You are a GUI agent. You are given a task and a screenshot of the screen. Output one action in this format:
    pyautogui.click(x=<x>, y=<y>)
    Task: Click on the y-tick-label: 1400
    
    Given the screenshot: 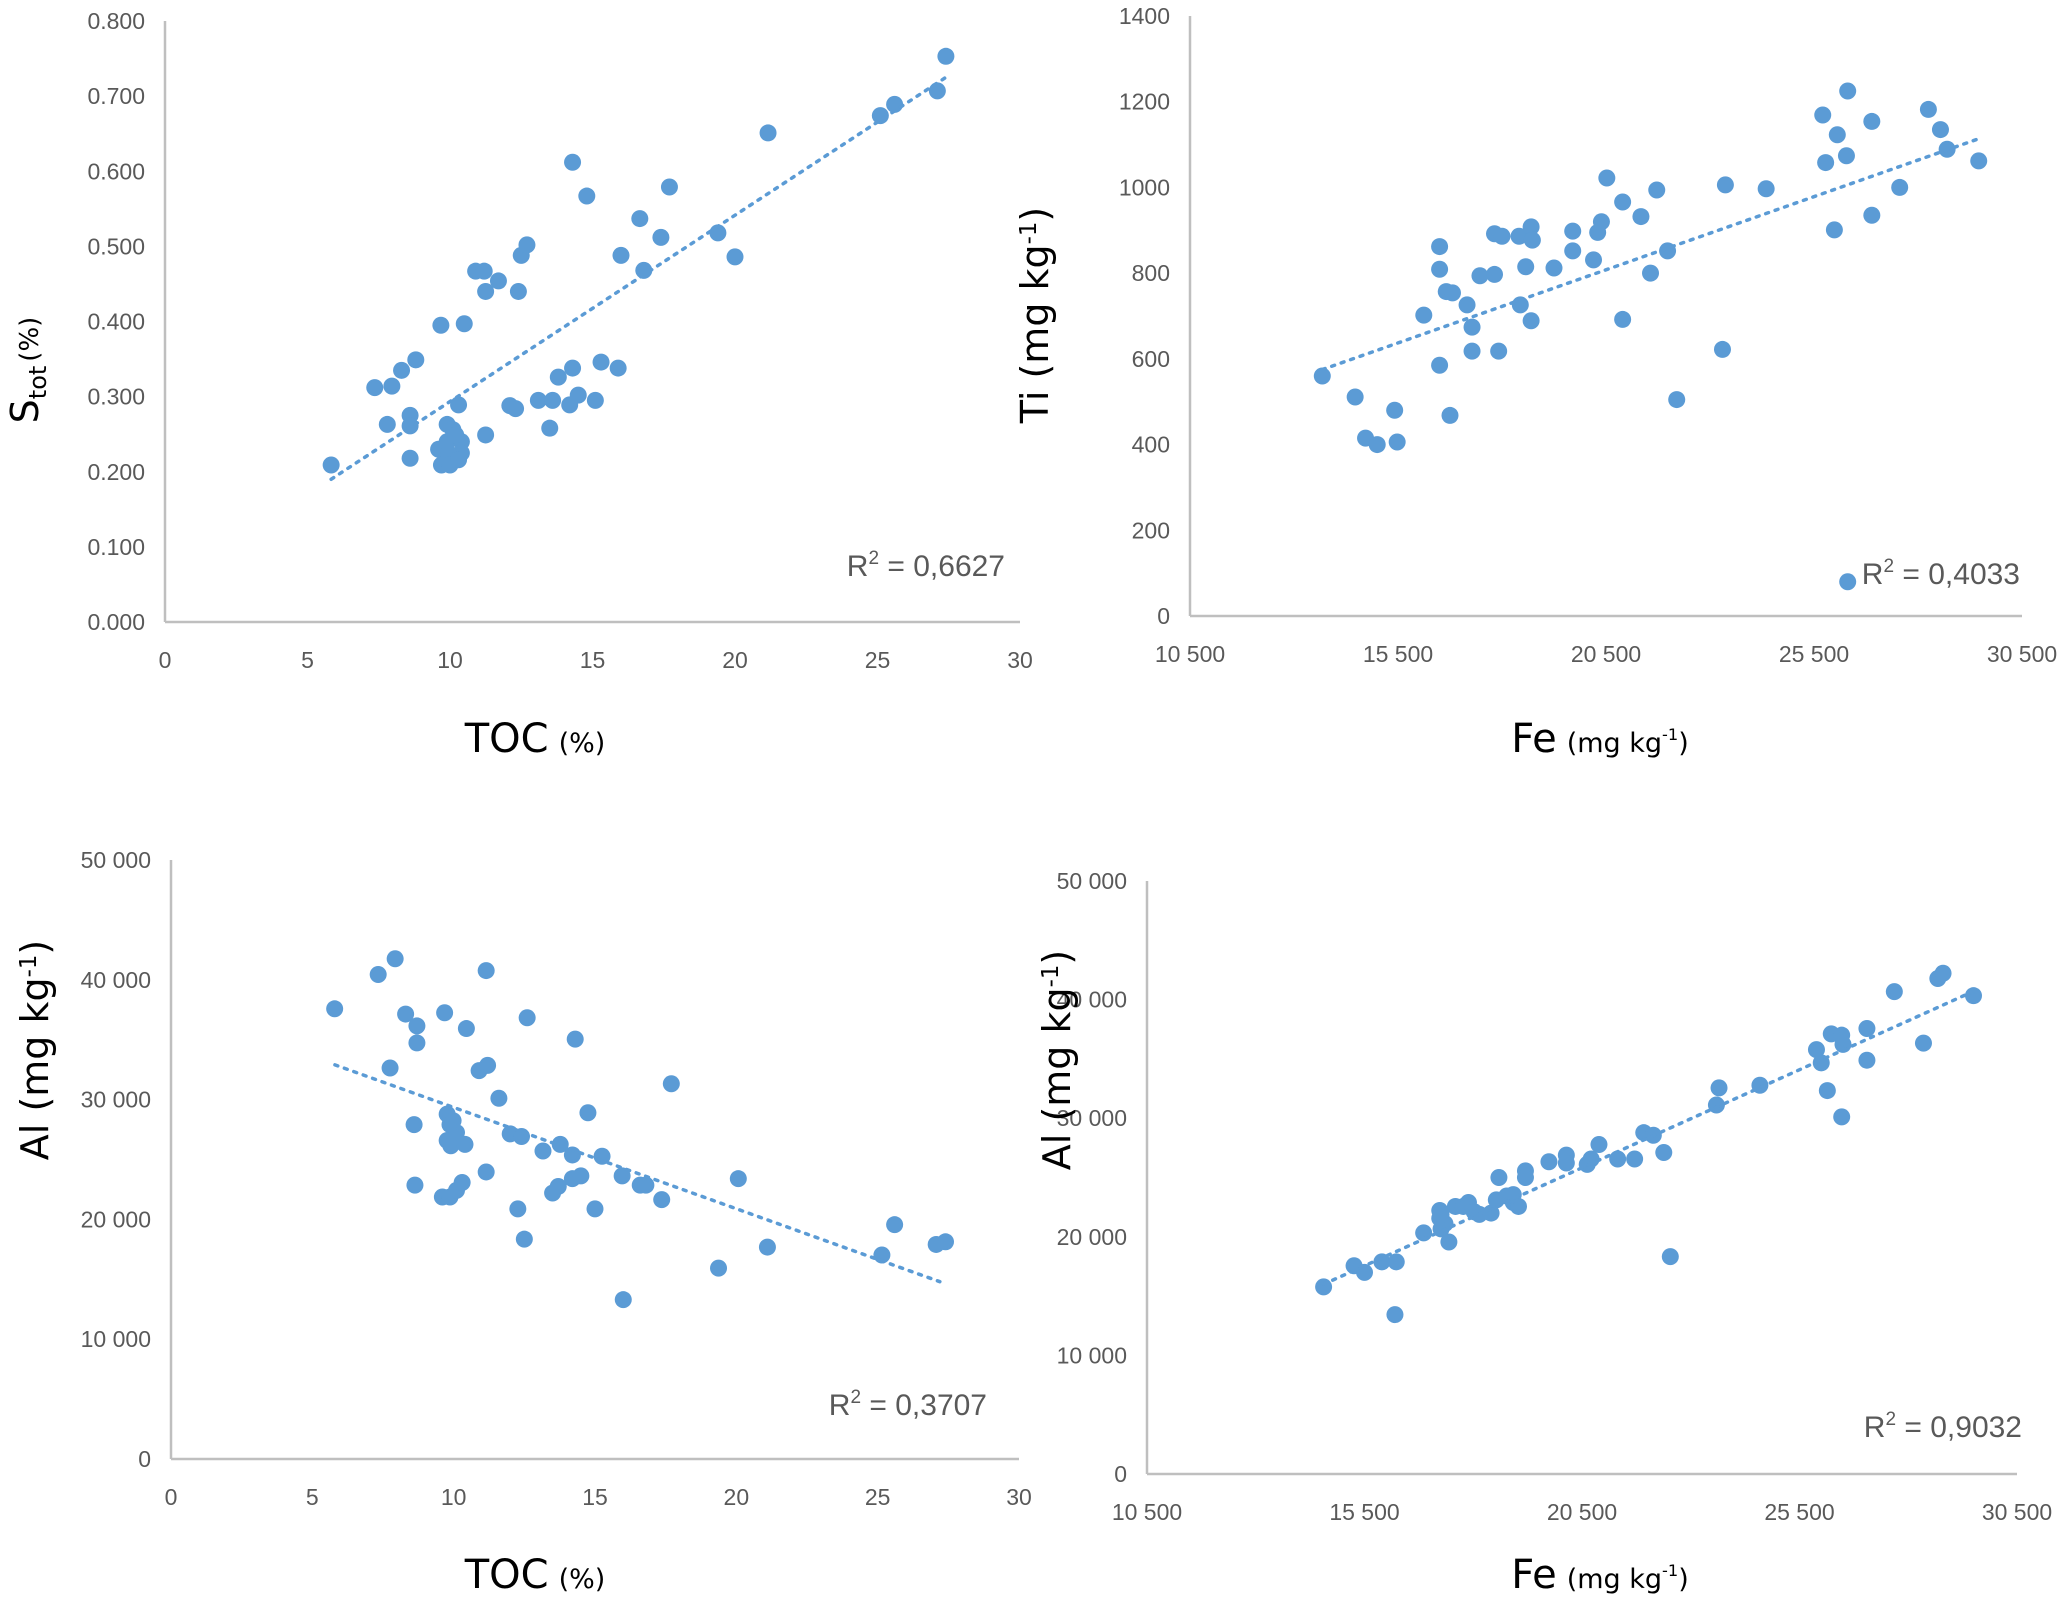 What is the action you would take?
    pyautogui.click(x=1144, y=16)
    